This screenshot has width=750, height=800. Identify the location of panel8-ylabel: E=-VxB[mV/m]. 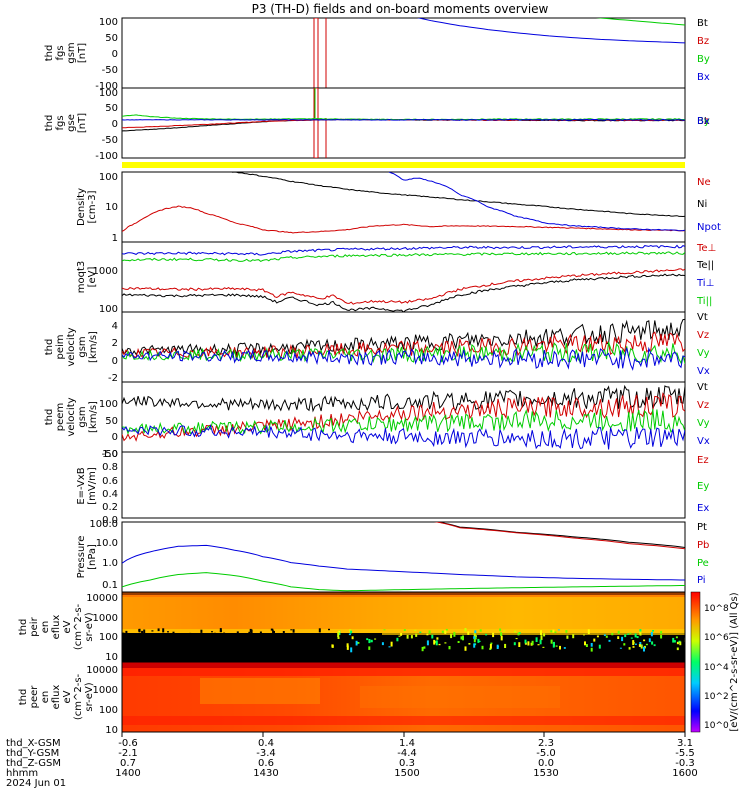
(87, 486).